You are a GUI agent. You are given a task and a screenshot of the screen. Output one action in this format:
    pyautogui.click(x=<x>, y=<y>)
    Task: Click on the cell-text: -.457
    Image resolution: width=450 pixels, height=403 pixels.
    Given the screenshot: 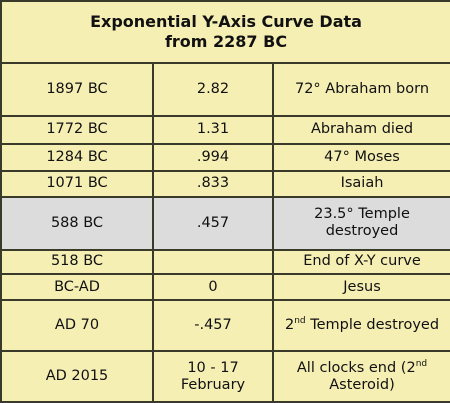 What is the action you would take?
    pyautogui.click(x=213, y=325)
    